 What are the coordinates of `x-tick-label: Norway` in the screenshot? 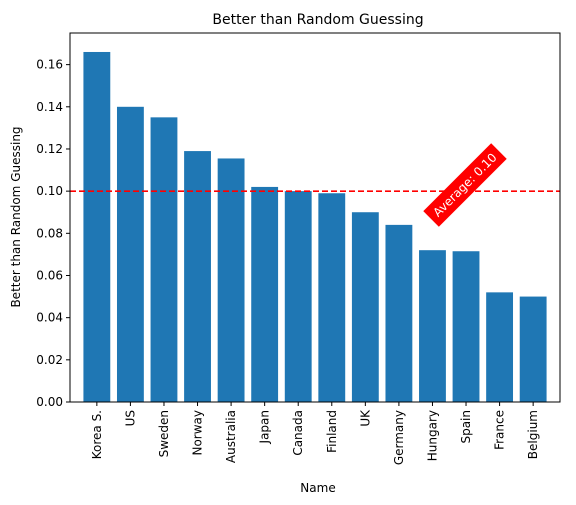 It's located at (198, 433).